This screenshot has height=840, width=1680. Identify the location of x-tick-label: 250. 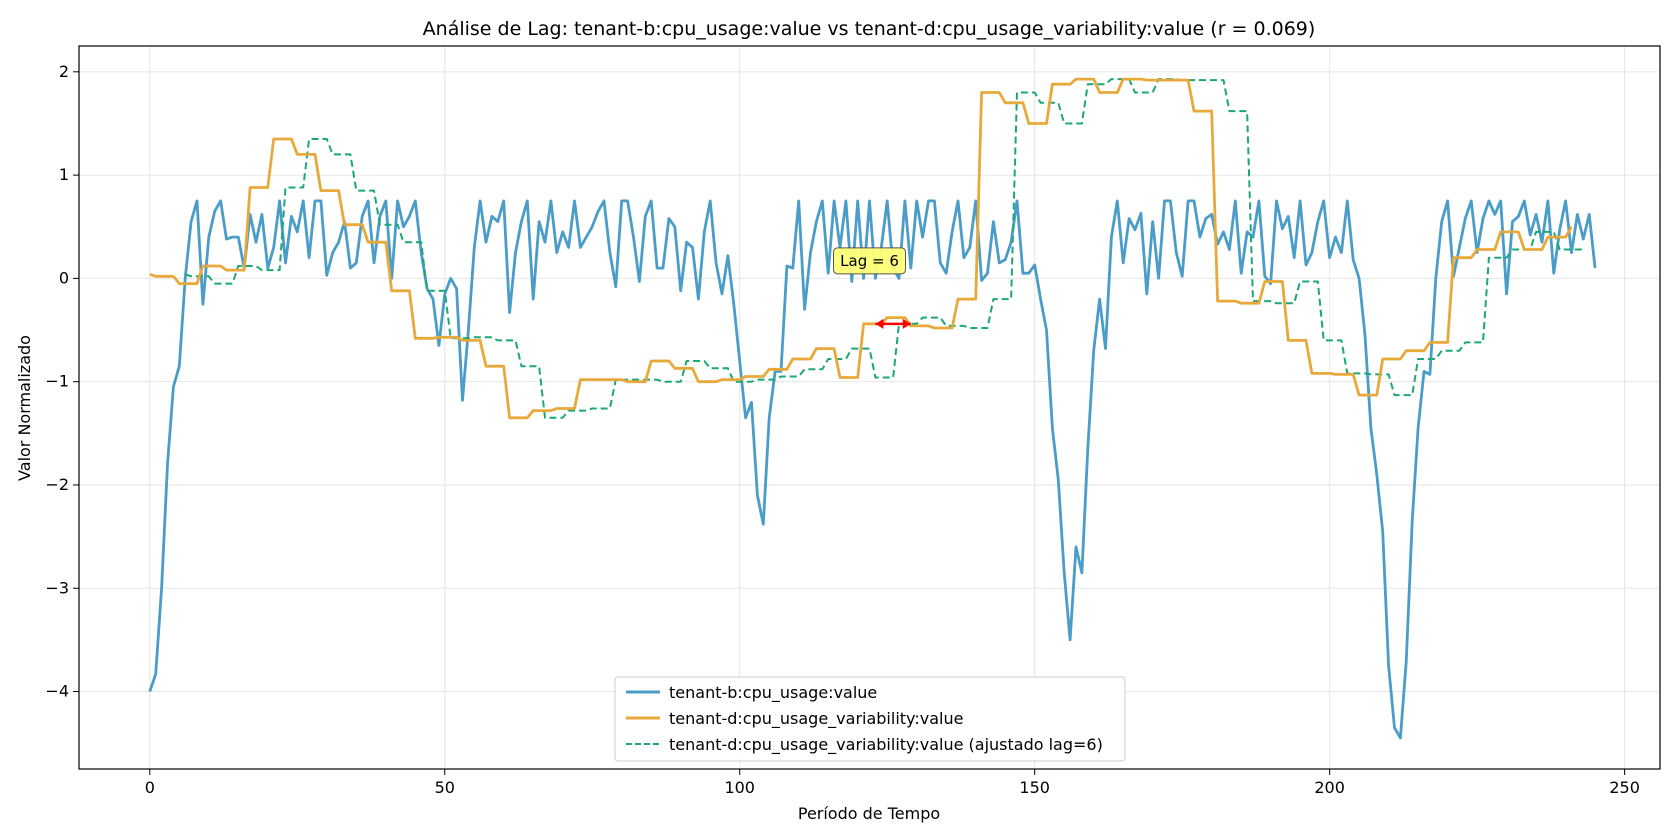
(1624, 787).